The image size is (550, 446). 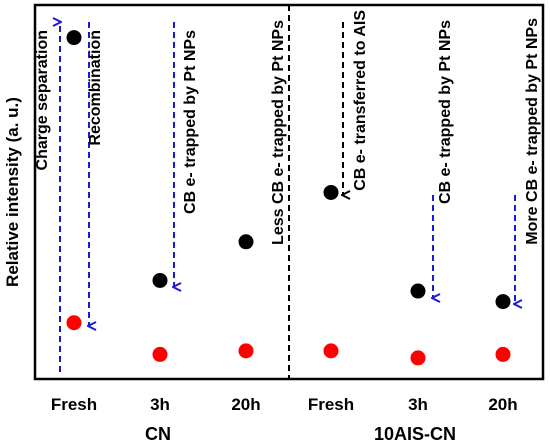 What do you see at coordinates (95, 88) in the screenshot?
I see `annotation-label: Recombination` at bounding box center [95, 88].